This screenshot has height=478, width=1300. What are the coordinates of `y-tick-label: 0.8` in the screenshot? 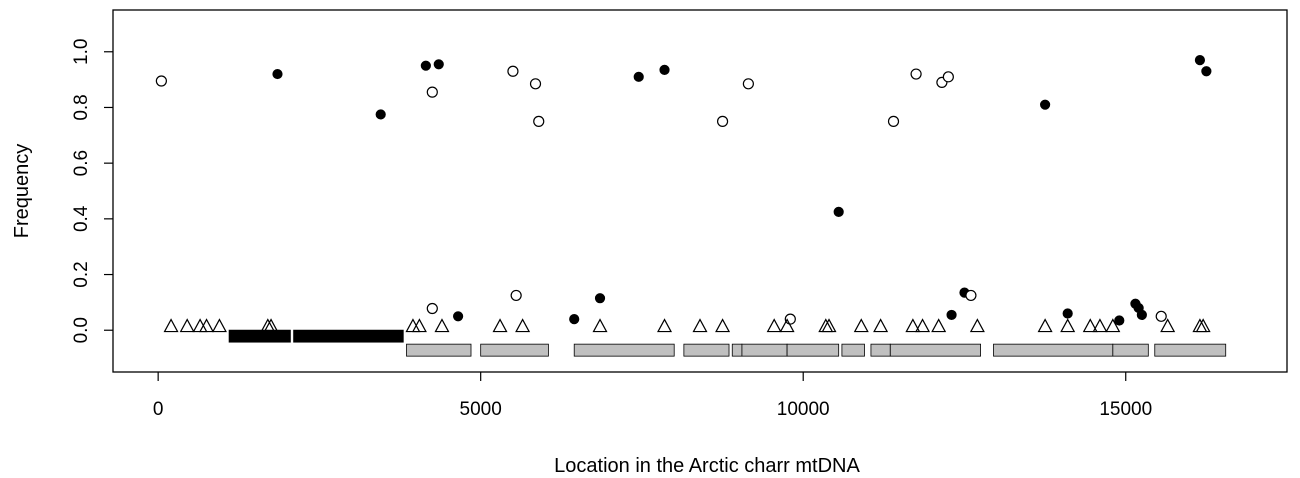 It's located at (81, 107).